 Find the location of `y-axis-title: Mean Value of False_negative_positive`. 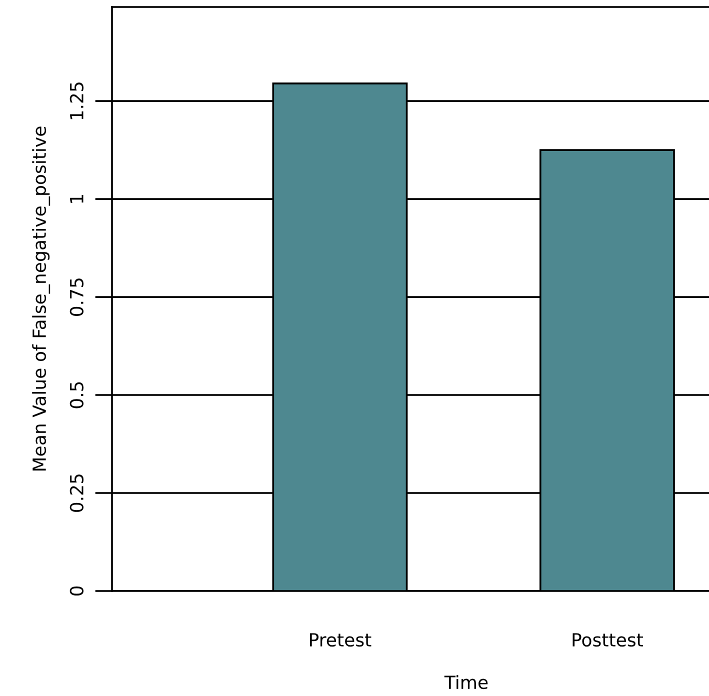

y-axis-title: Mean Value of False_negative_positive is located at coordinates (41, 298).